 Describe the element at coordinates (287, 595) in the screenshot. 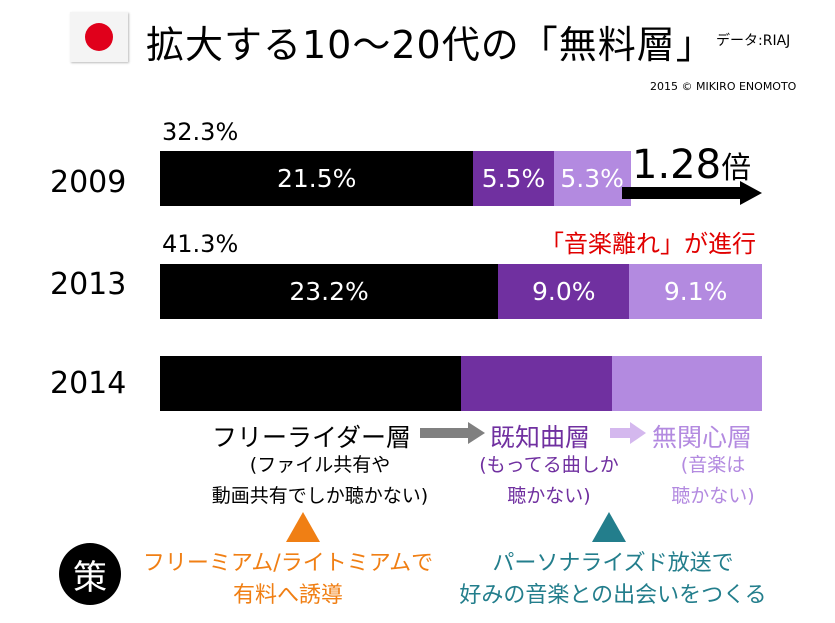

I see `strategy-freemium-line2: 有料へ誘導` at that location.